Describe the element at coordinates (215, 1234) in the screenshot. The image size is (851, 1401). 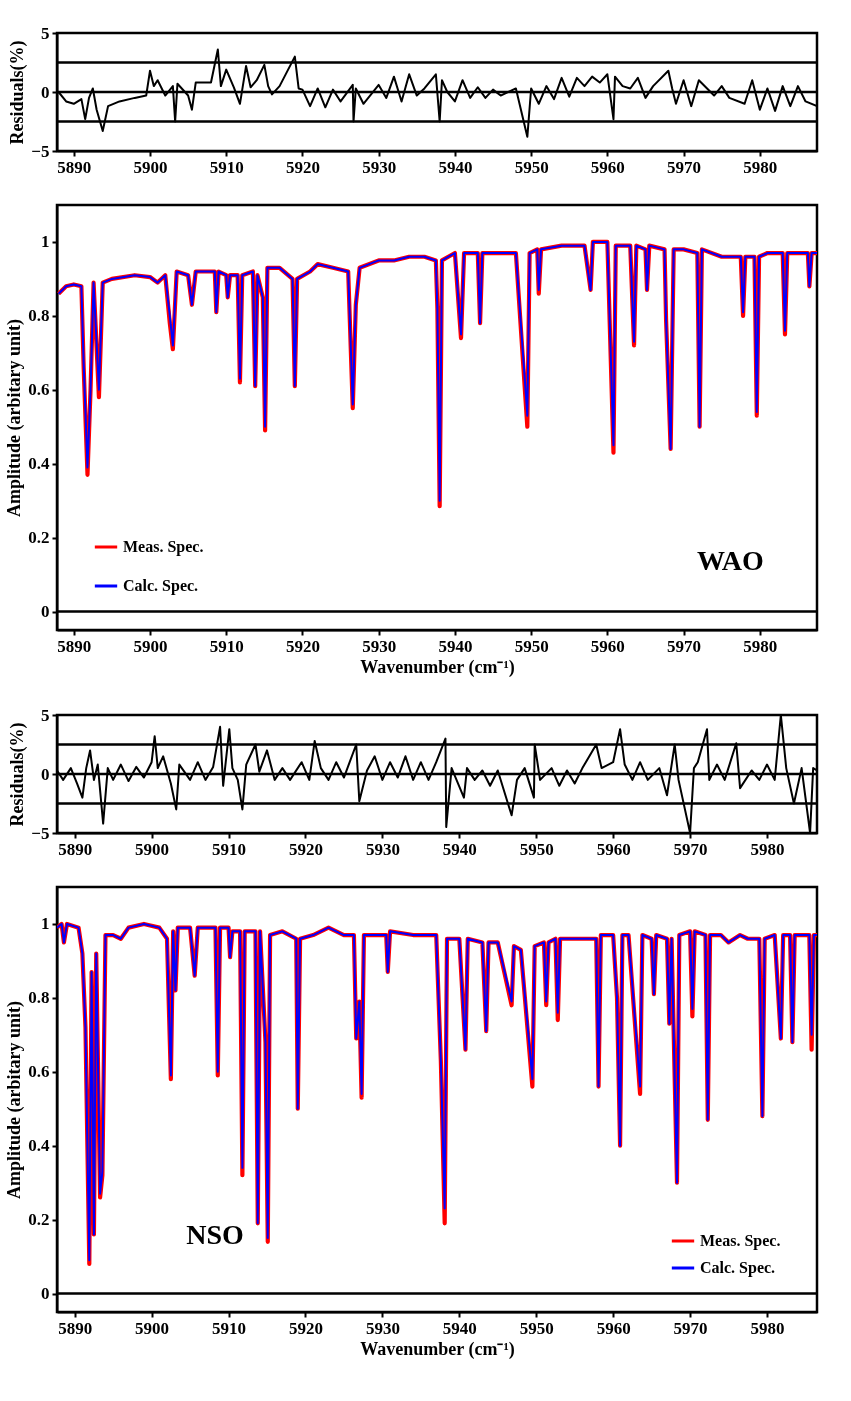
I see `annotation: NSO` at that location.